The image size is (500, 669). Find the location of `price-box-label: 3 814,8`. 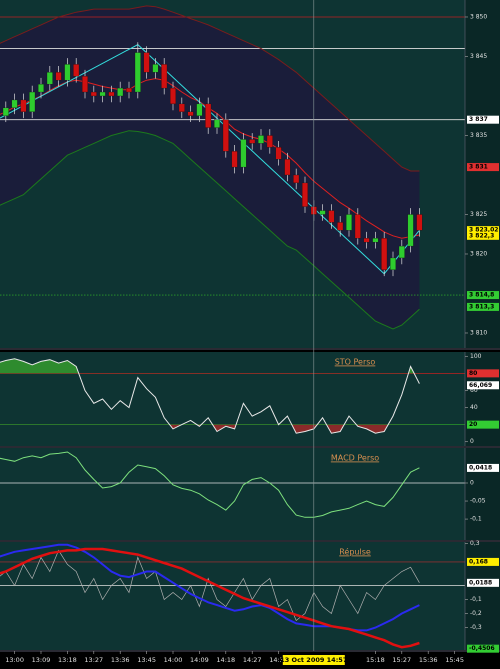

price-box-label: 3 814,8 is located at coordinates (481, 295).